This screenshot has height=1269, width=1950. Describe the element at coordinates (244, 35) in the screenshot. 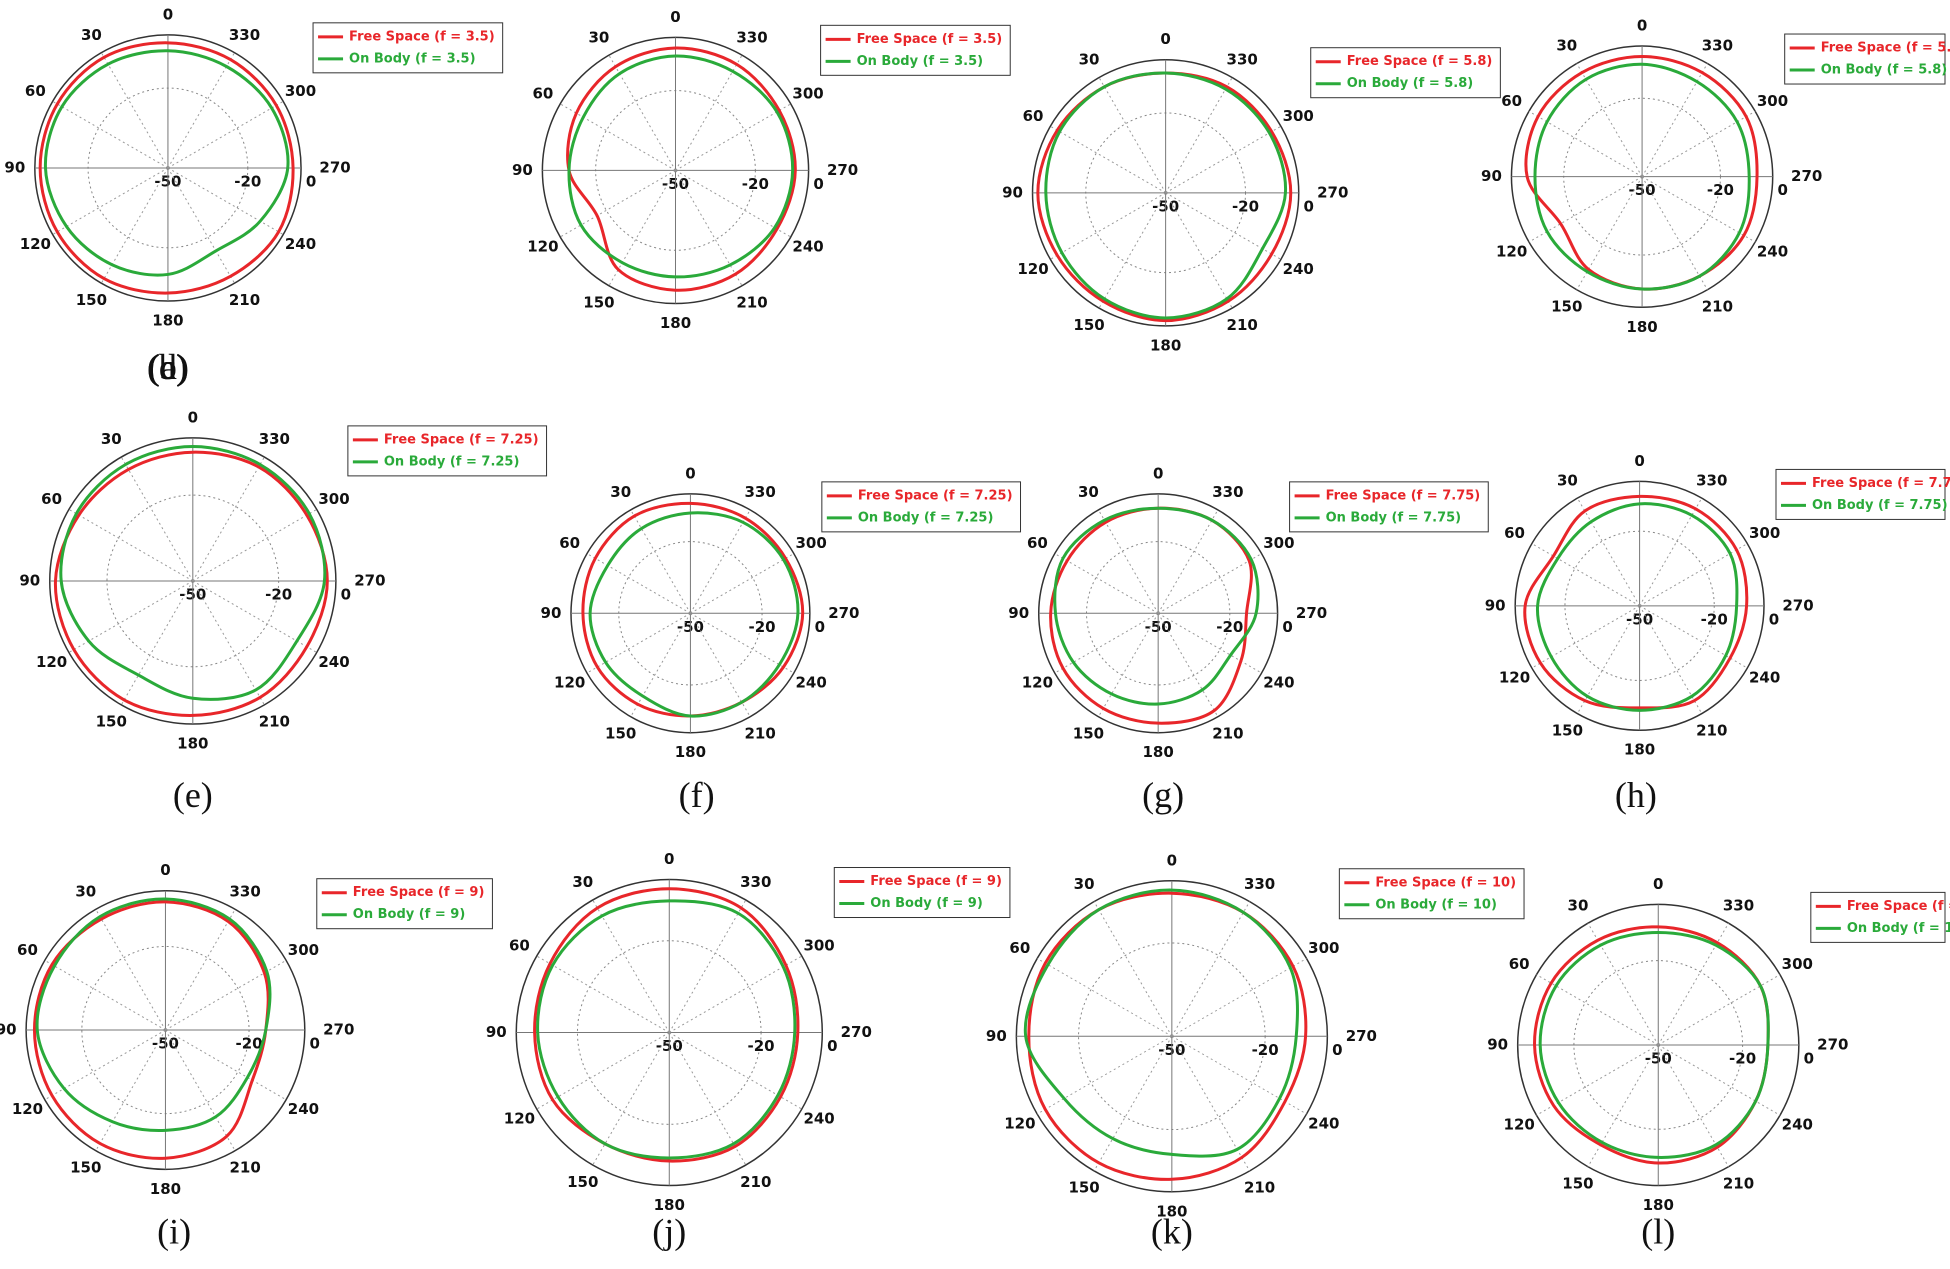

I see `theta-tick-label: 330` at that location.